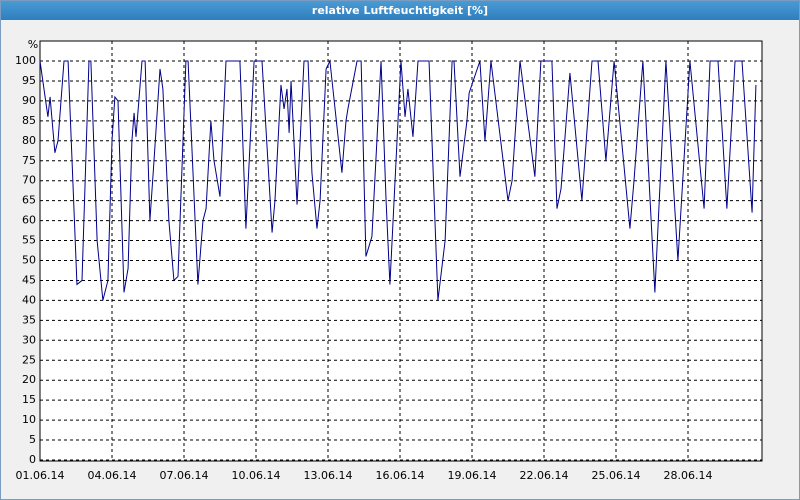 The height and width of the screenshot is (500, 800). What do you see at coordinates (328, 475) in the screenshot?
I see `x-tick-label: 13.06.14` at bounding box center [328, 475].